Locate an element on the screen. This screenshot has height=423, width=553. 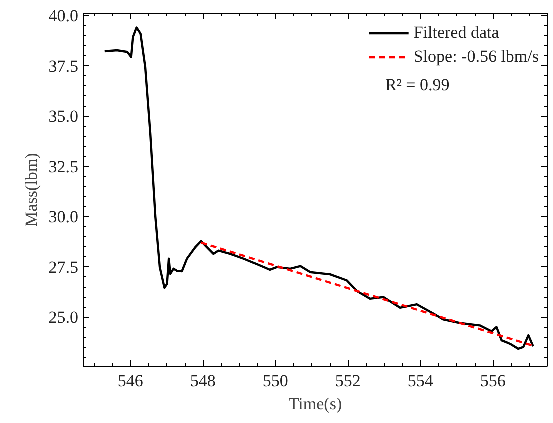
x-axis-title: Time(s) is located at coordinates (315, 404).